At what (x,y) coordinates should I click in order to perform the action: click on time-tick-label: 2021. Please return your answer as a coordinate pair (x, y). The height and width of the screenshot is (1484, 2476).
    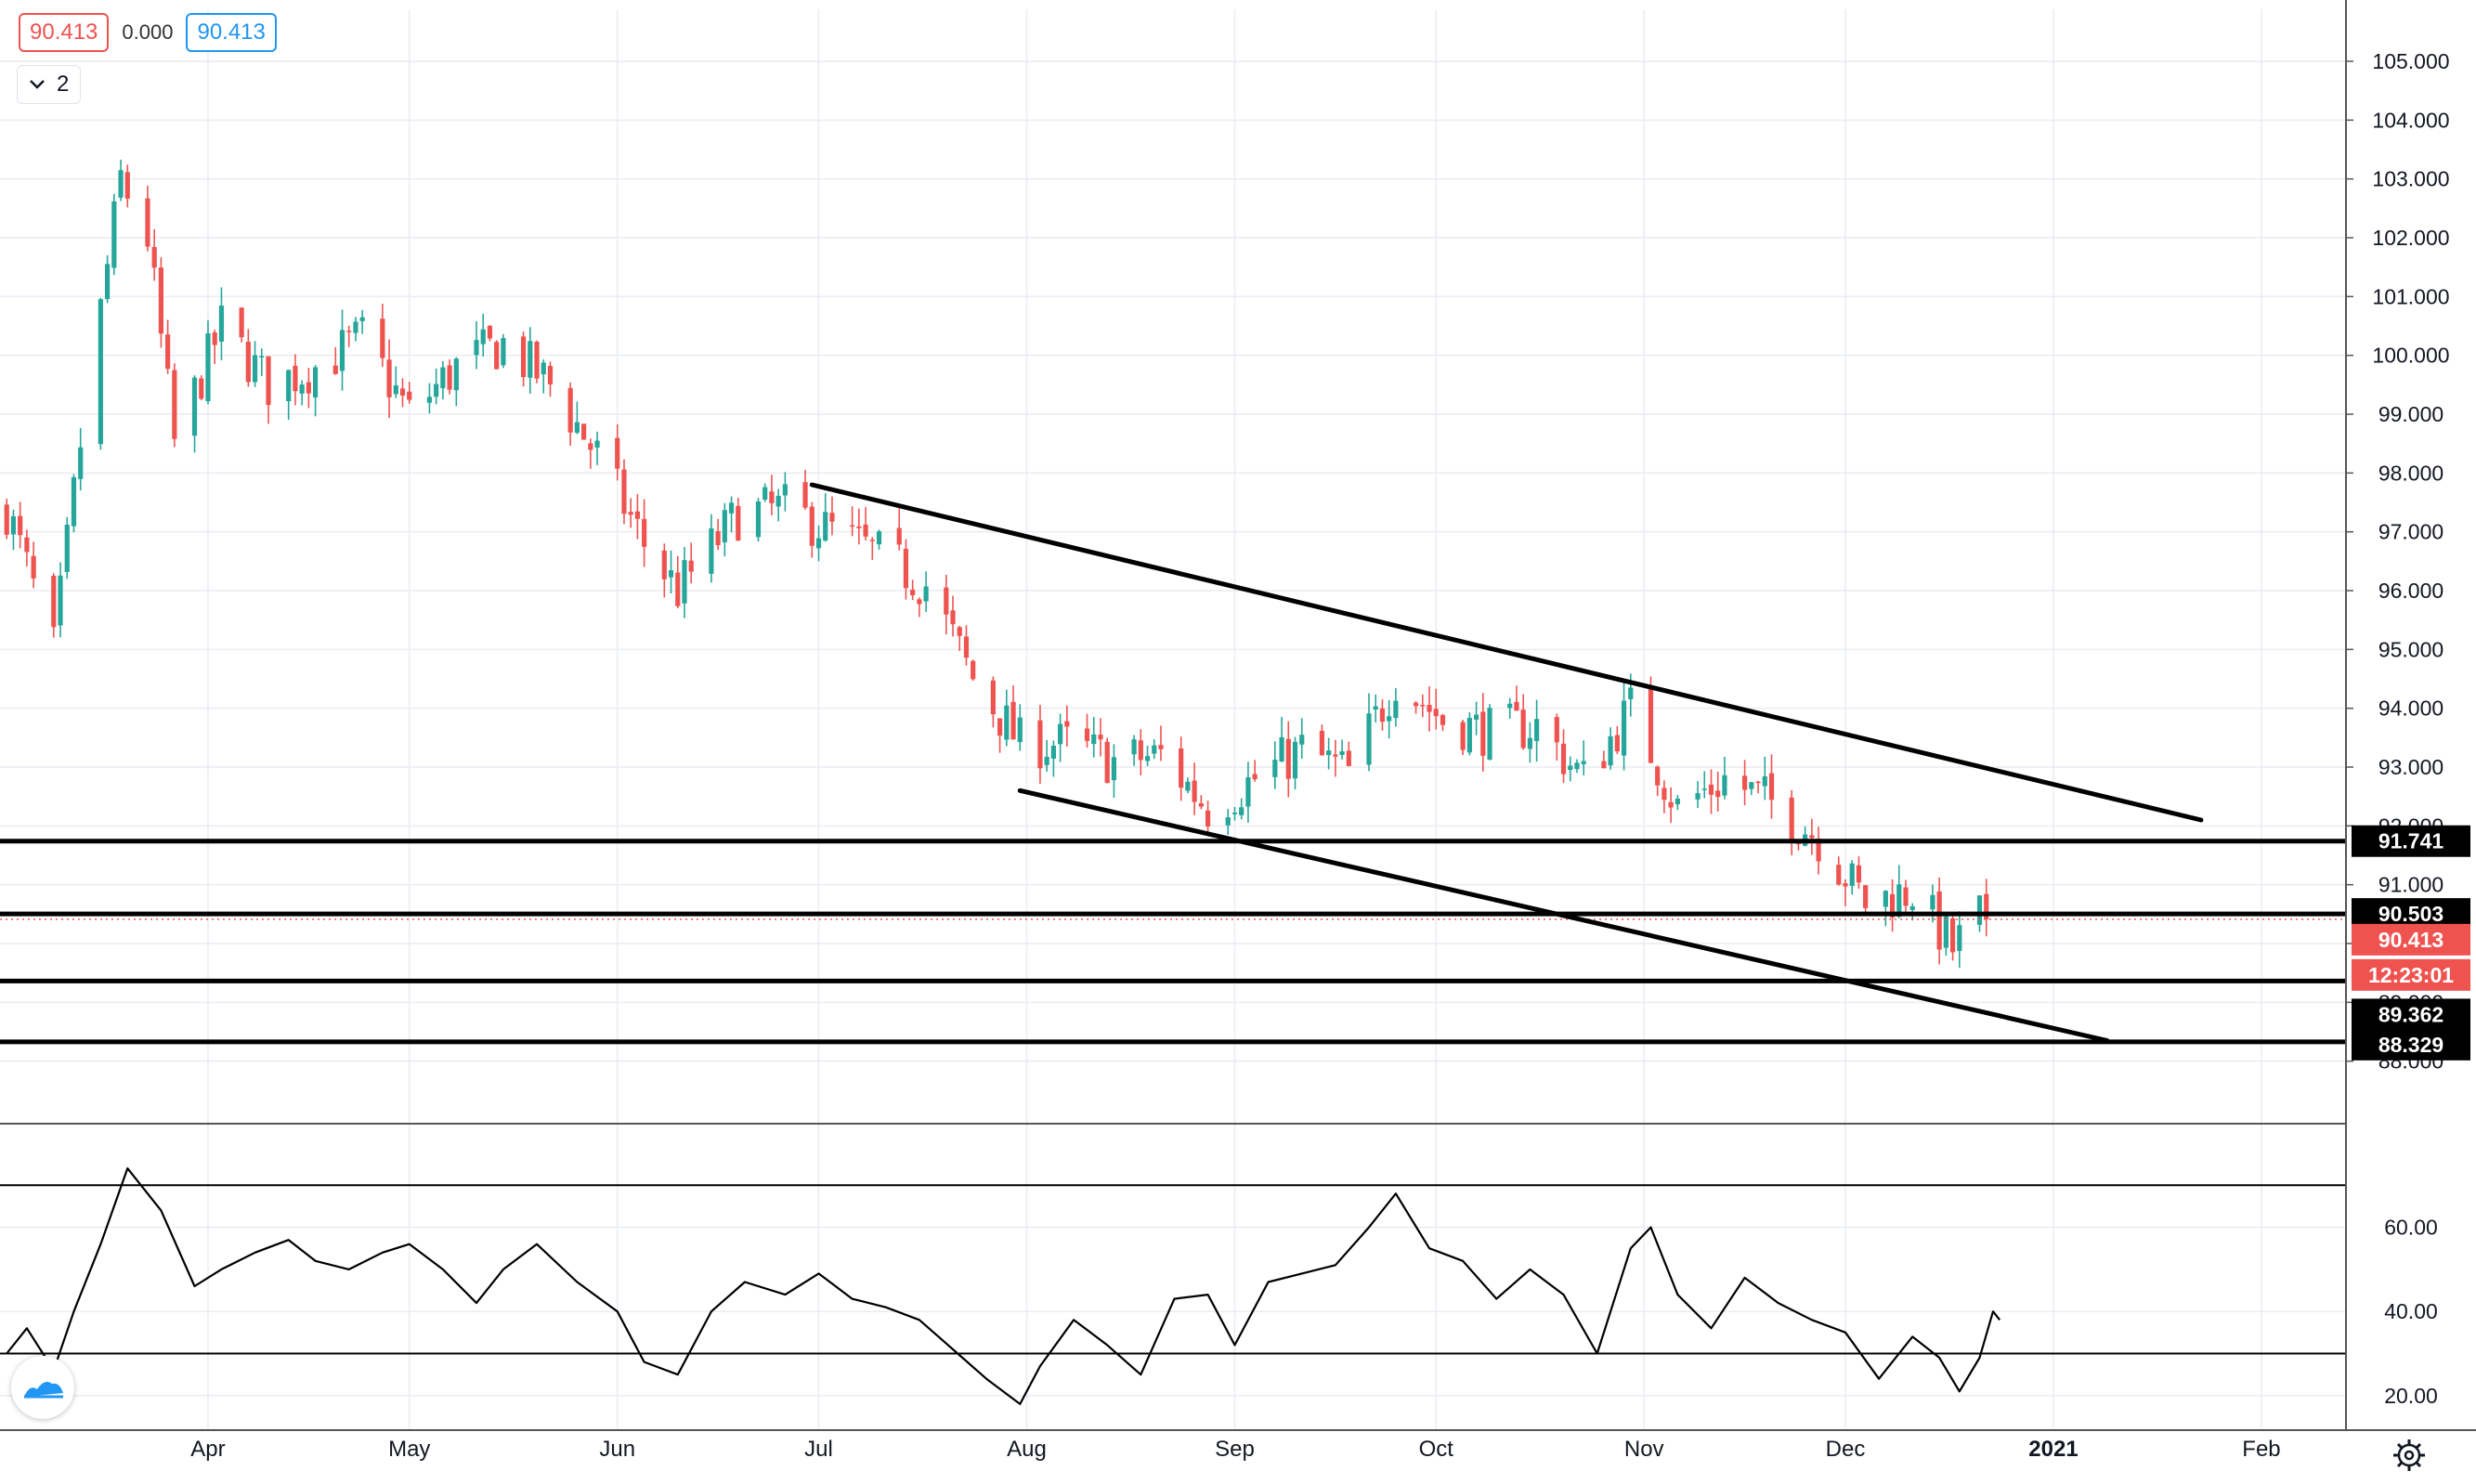
    Looking at the image, I should click on (2053, 1449).